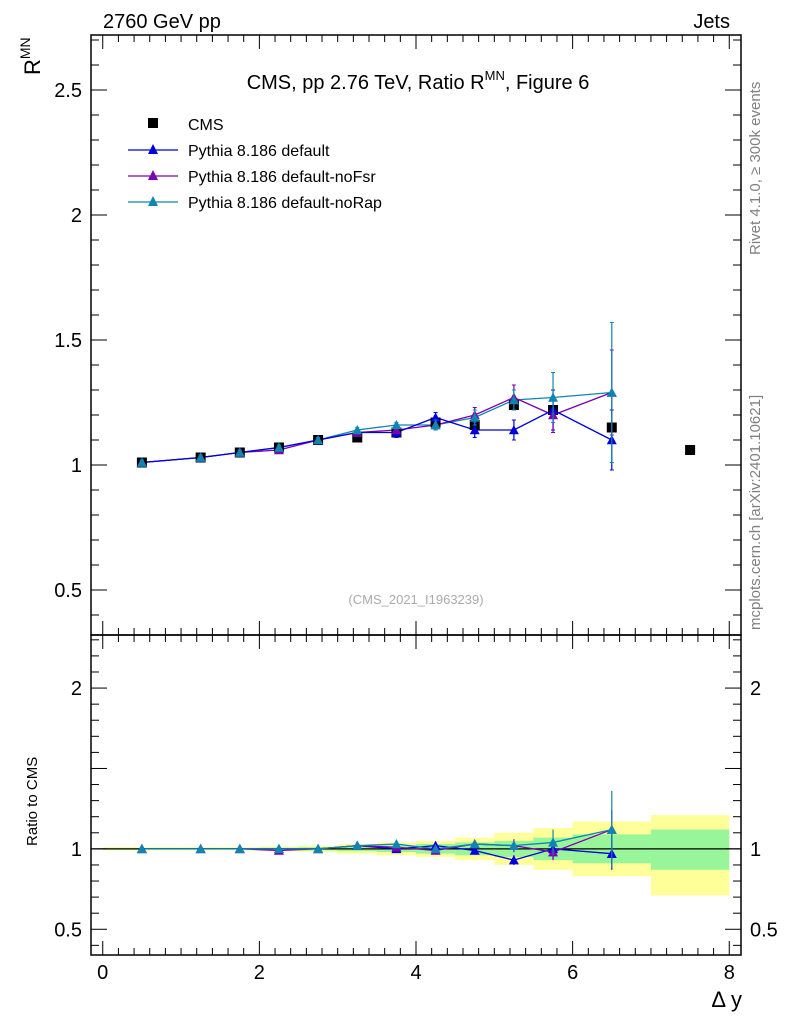 The height and width of the screenshot is (1024, 786). I want to click on uncertainty-band-inner, so click(690, 849).